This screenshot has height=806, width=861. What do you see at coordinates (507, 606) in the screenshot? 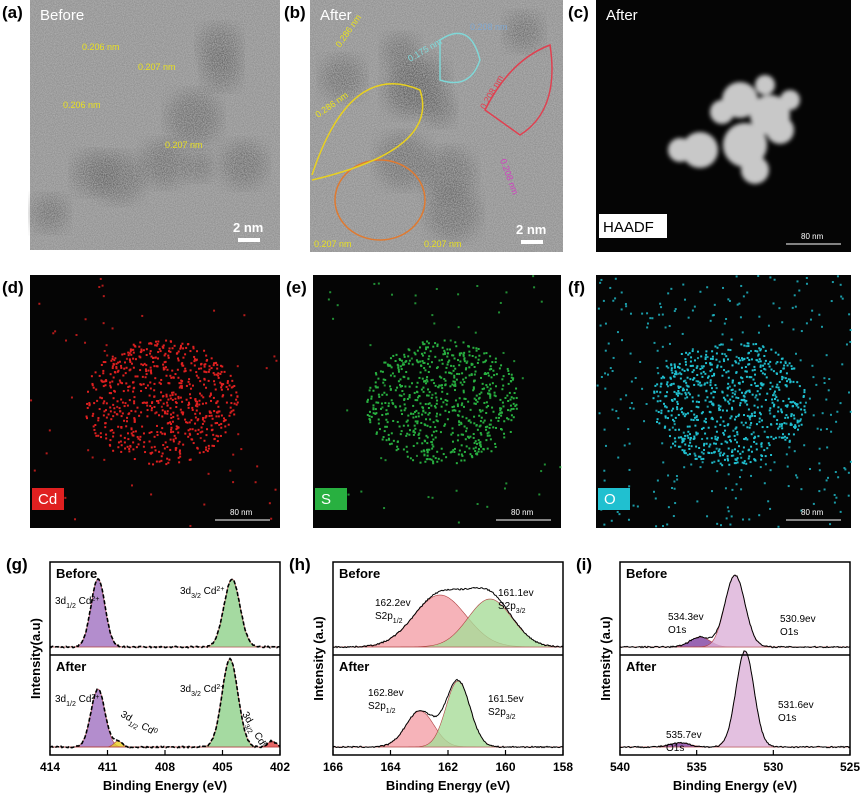
I see `label-part: S2p` at bounding box center [507, 606].